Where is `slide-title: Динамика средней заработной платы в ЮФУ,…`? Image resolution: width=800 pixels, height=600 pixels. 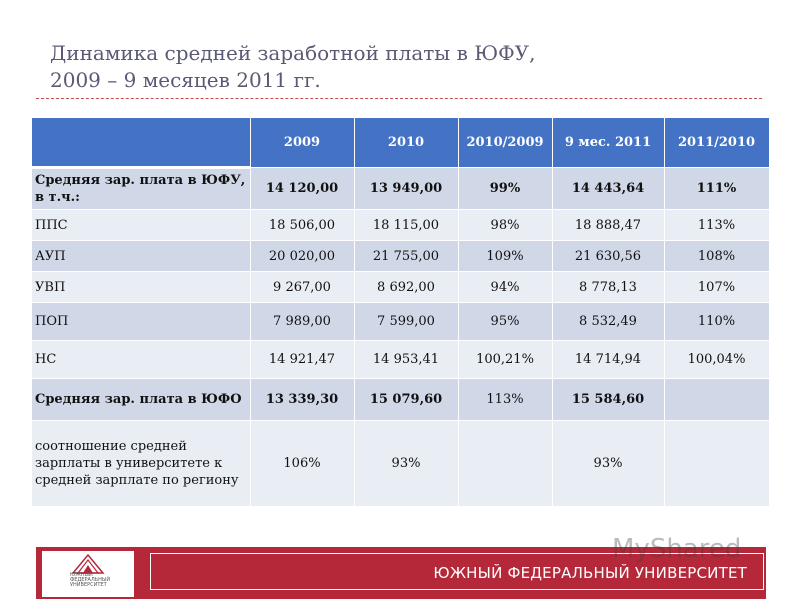
slide-title: Динамика средней заработной платы в ЮФУ,… is located at coordinates (410, 67).